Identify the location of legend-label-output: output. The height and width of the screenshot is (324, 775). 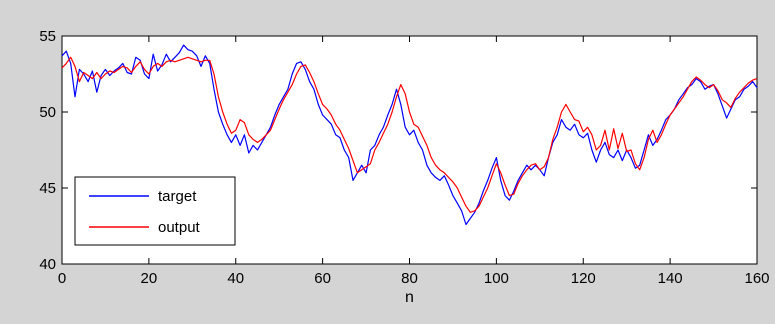
(179, 227).